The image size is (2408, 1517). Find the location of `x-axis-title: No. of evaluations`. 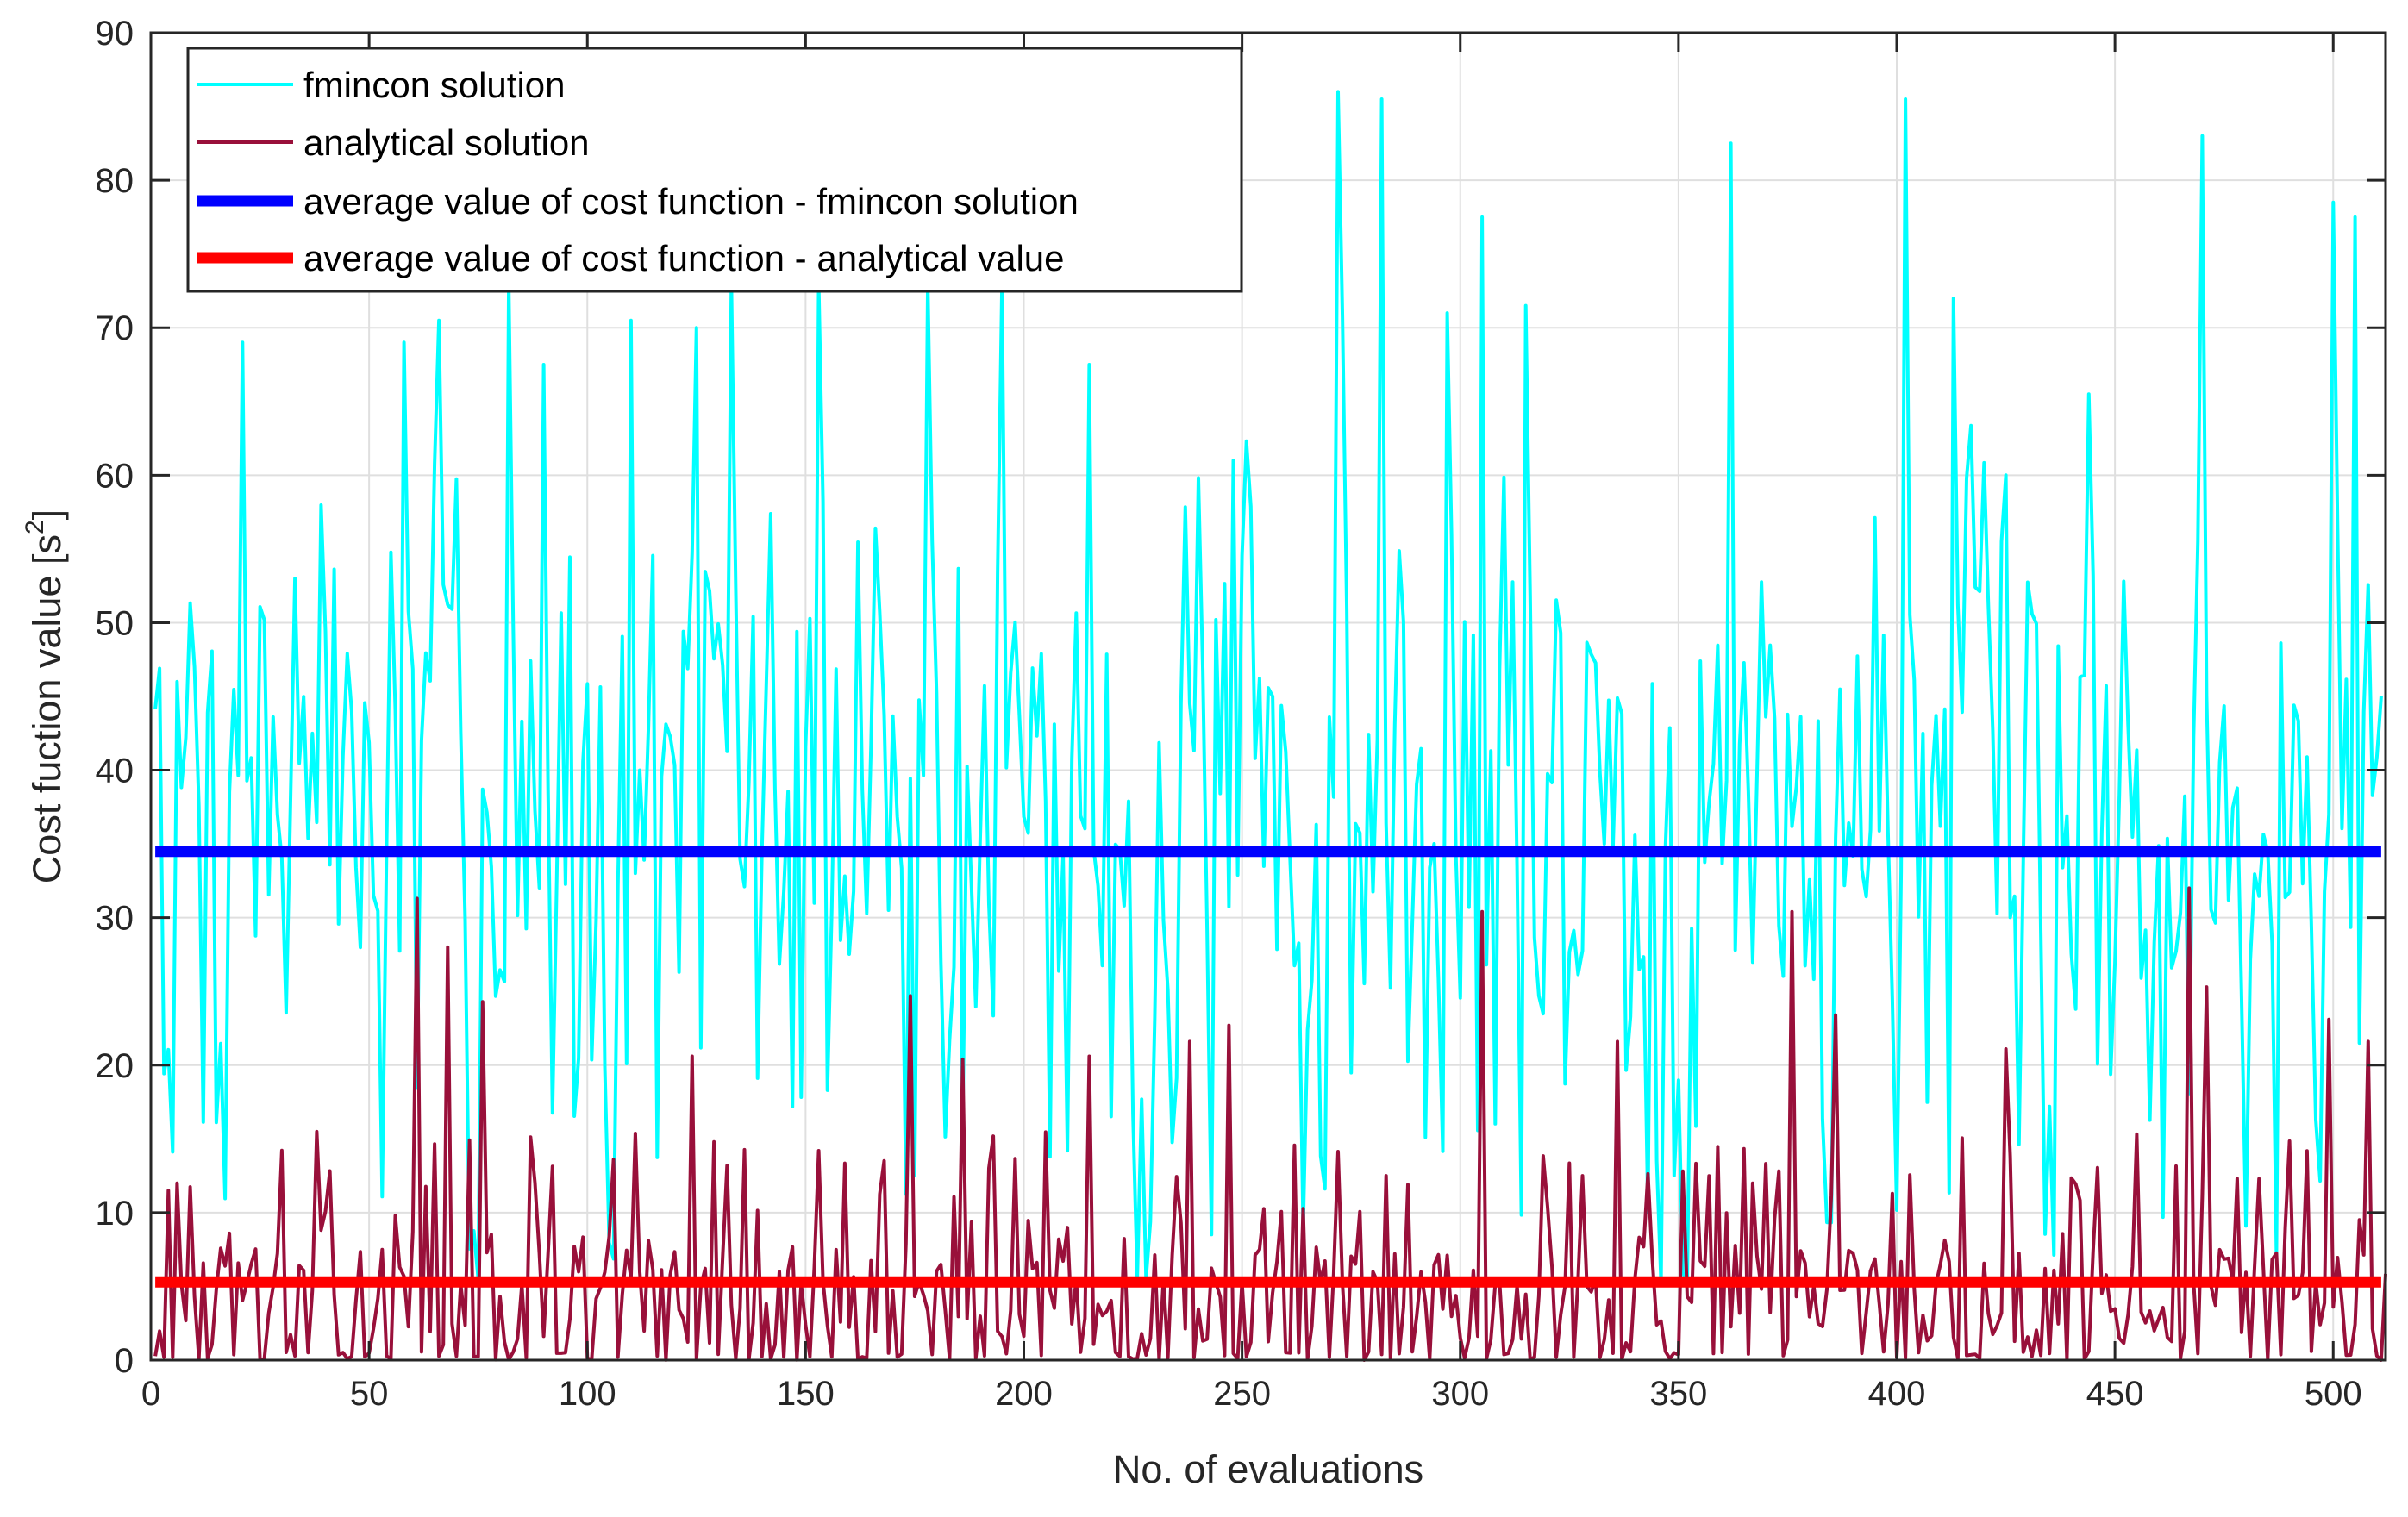

x-axis-title: No. of evaluations is located at coordinates (1268, 1469).